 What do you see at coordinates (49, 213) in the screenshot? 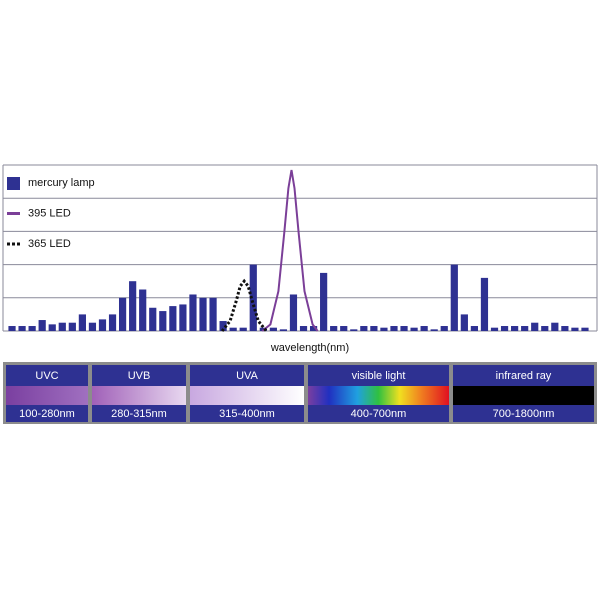
I see `legend-label: 395 LED` at bounding box center [49, 213].